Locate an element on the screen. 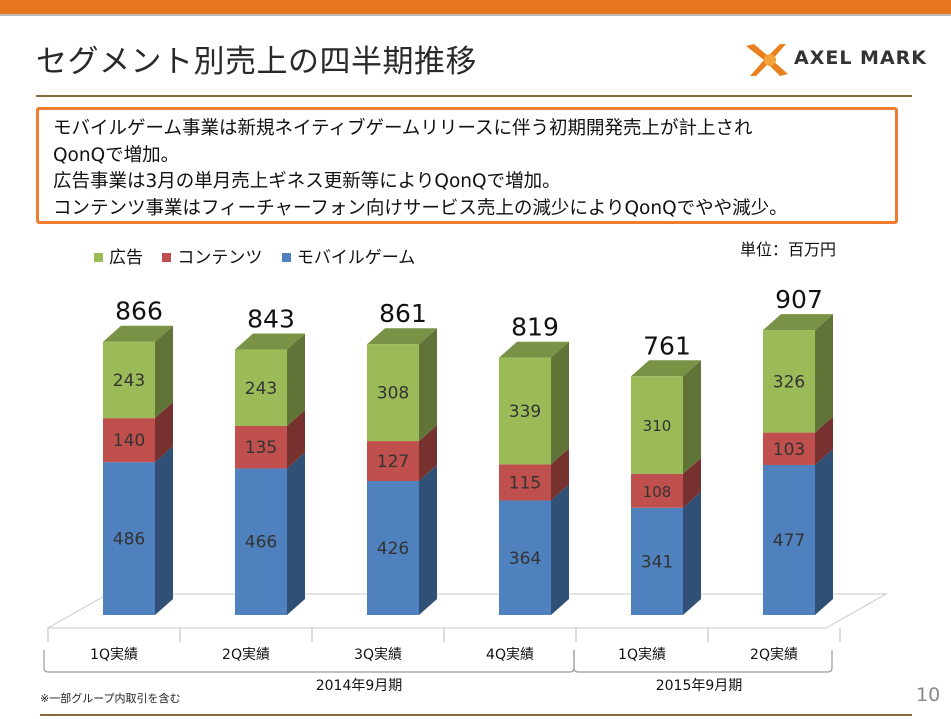 The image size is (951, 719). bar-value-label: 339 is located at coordinates (525, 412).